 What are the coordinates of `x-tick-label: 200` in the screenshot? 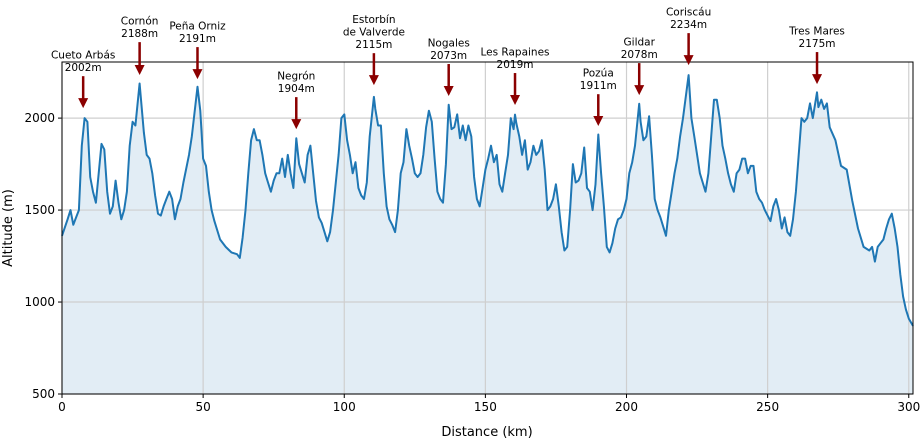 It's located at (626, 407).